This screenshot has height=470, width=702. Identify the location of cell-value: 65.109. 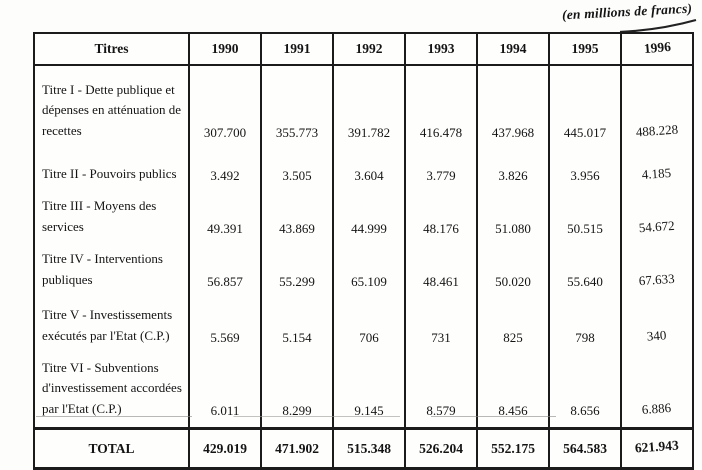
(368, 271).